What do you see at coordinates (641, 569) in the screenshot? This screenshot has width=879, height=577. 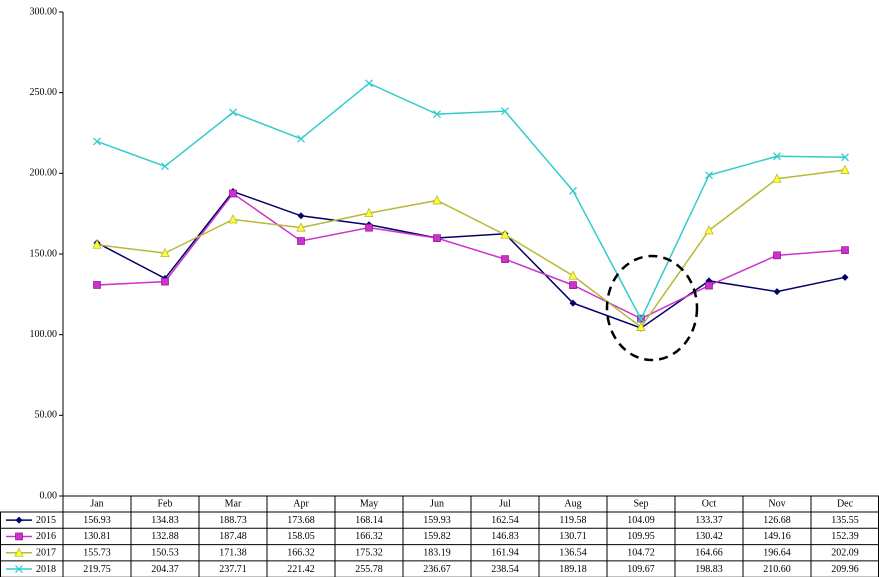 I see `table-cell: 109.67` at bounding box center [641, 569].